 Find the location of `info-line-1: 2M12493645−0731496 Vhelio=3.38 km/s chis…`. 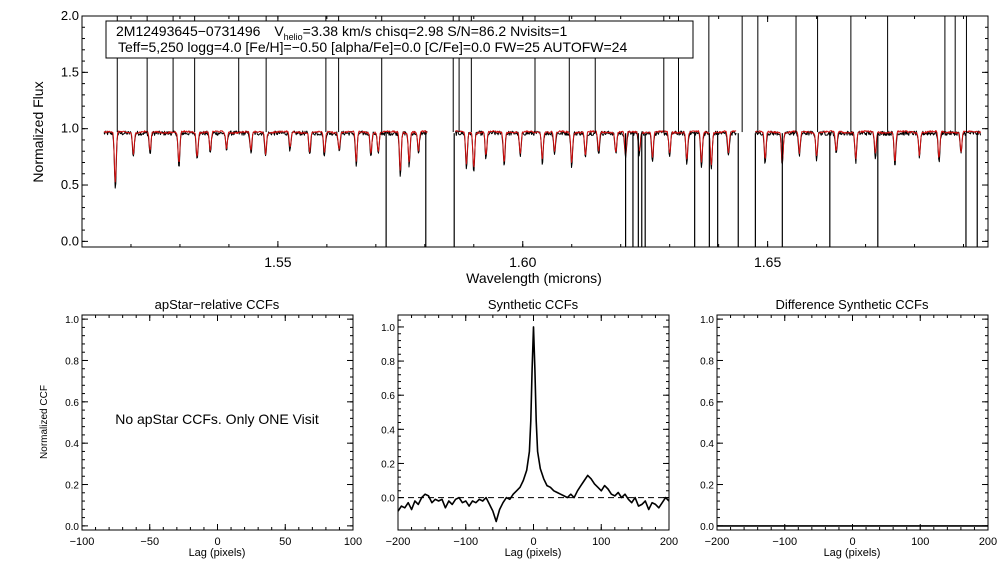

info-line-1: 2M12493645−0731496 Vhelio=3.38 km/s chis… is located at coordinates (341, 32).